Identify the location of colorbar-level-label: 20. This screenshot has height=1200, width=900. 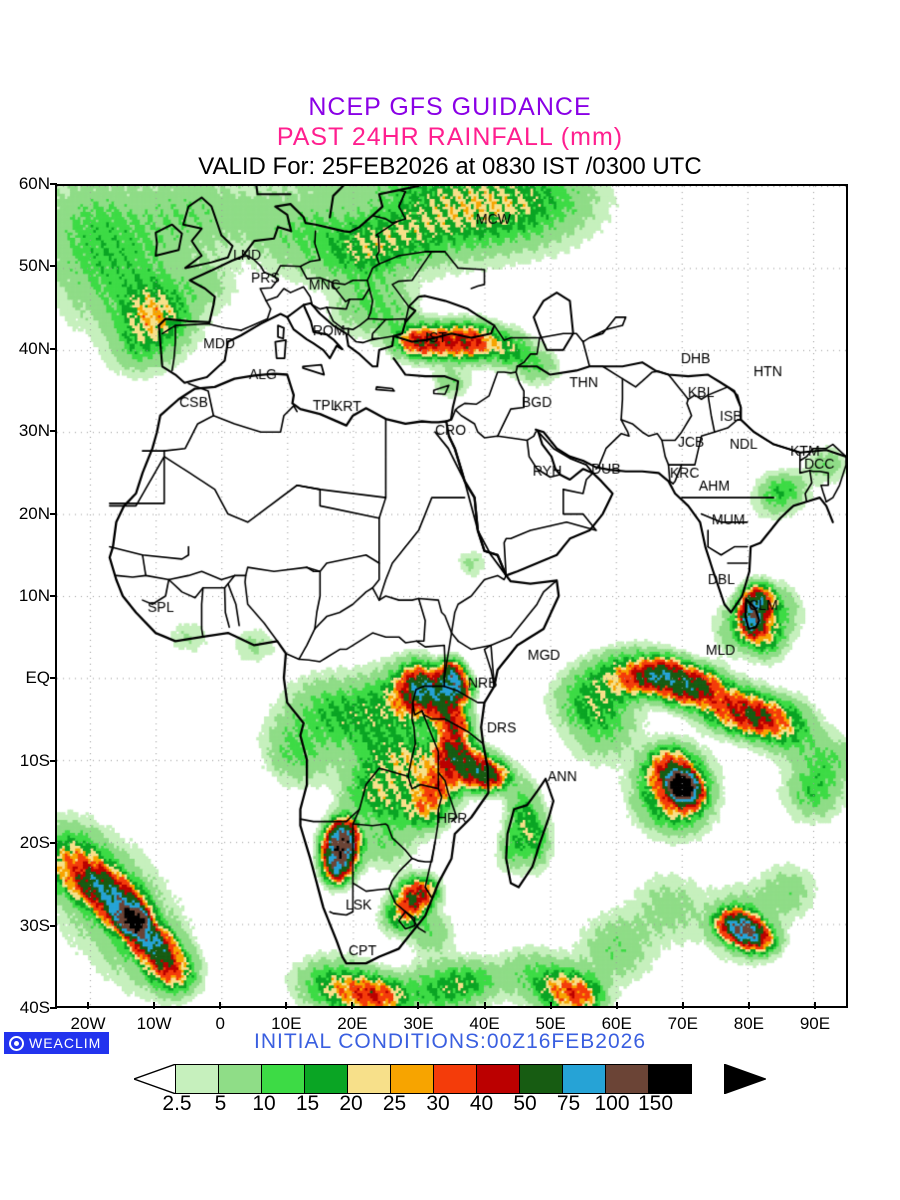
(351, 1103).